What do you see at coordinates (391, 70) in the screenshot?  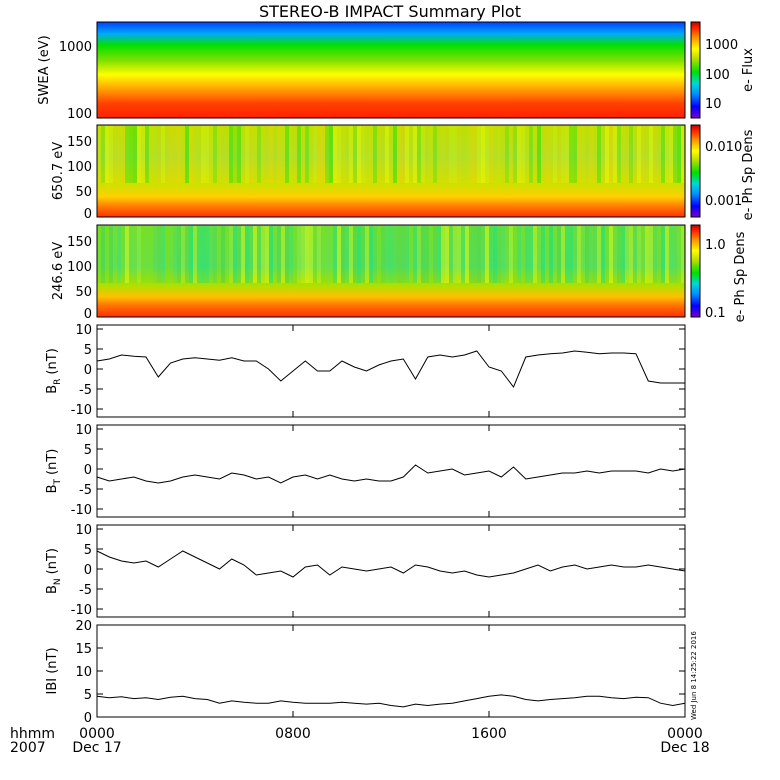 I see `swea-spectrogram` at bounding box center [391, 70].